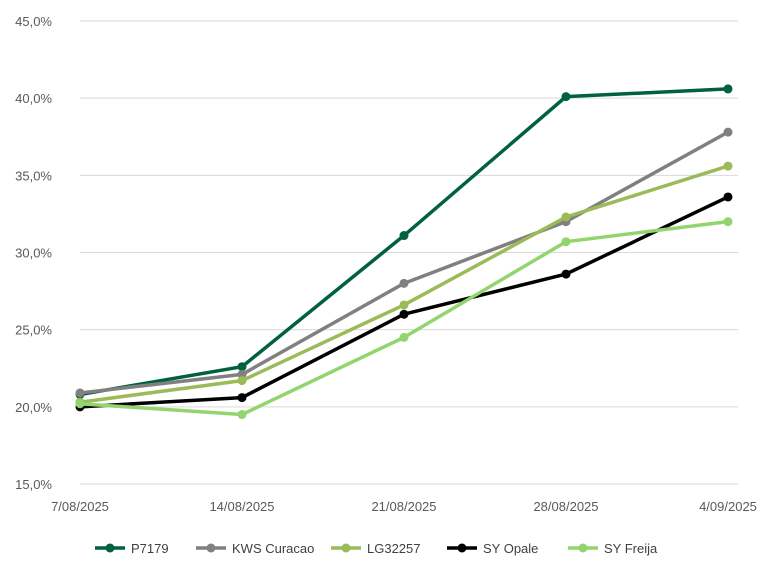 The width and height of the screenshot is (768, 575). I want to click on x-tick-label: 21/08/2025, so click(403, 506).